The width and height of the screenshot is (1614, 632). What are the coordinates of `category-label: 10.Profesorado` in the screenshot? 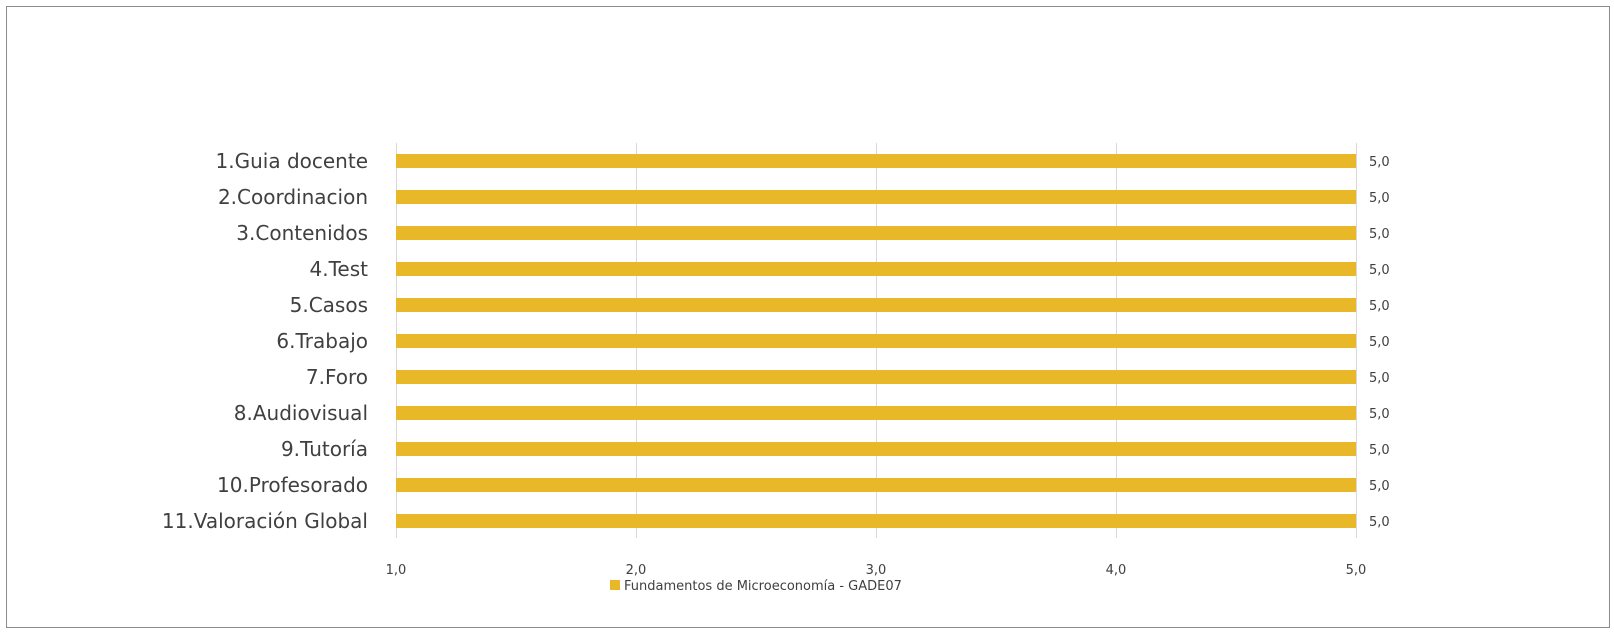 It's located at (292, 485).